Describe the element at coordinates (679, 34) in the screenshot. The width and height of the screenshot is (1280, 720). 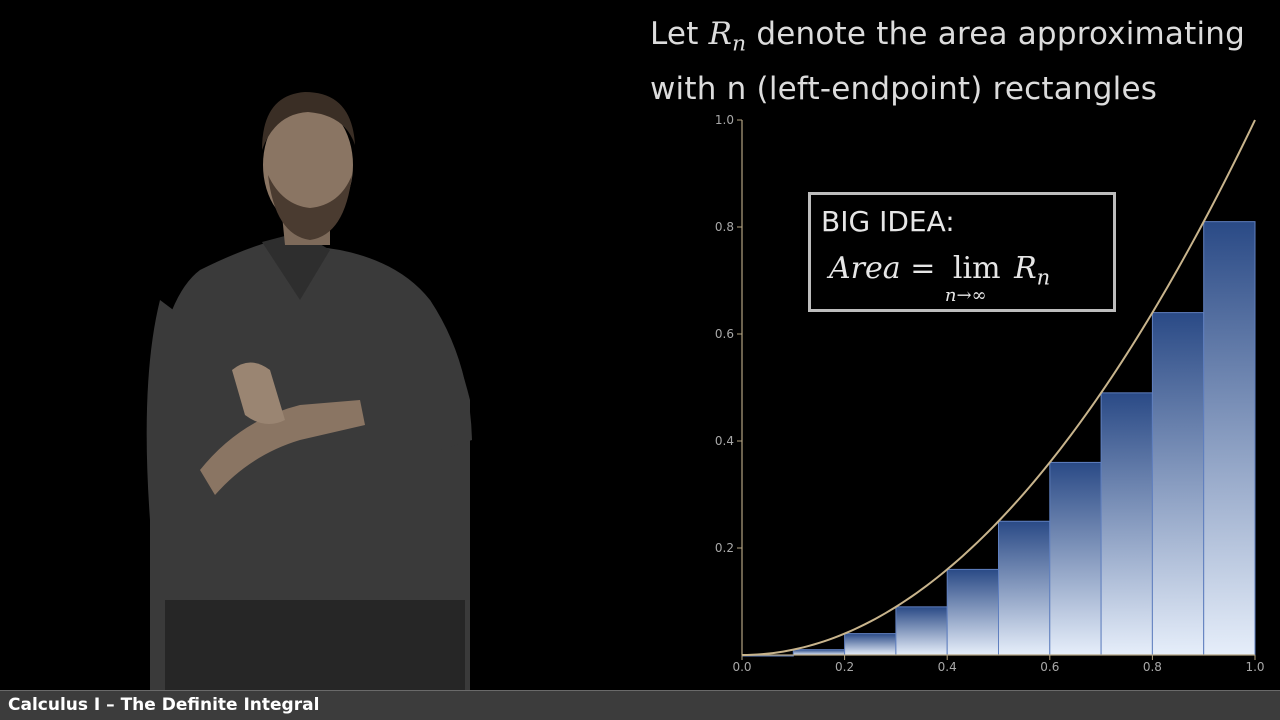
I see `heading-prefix: Let` at that location.